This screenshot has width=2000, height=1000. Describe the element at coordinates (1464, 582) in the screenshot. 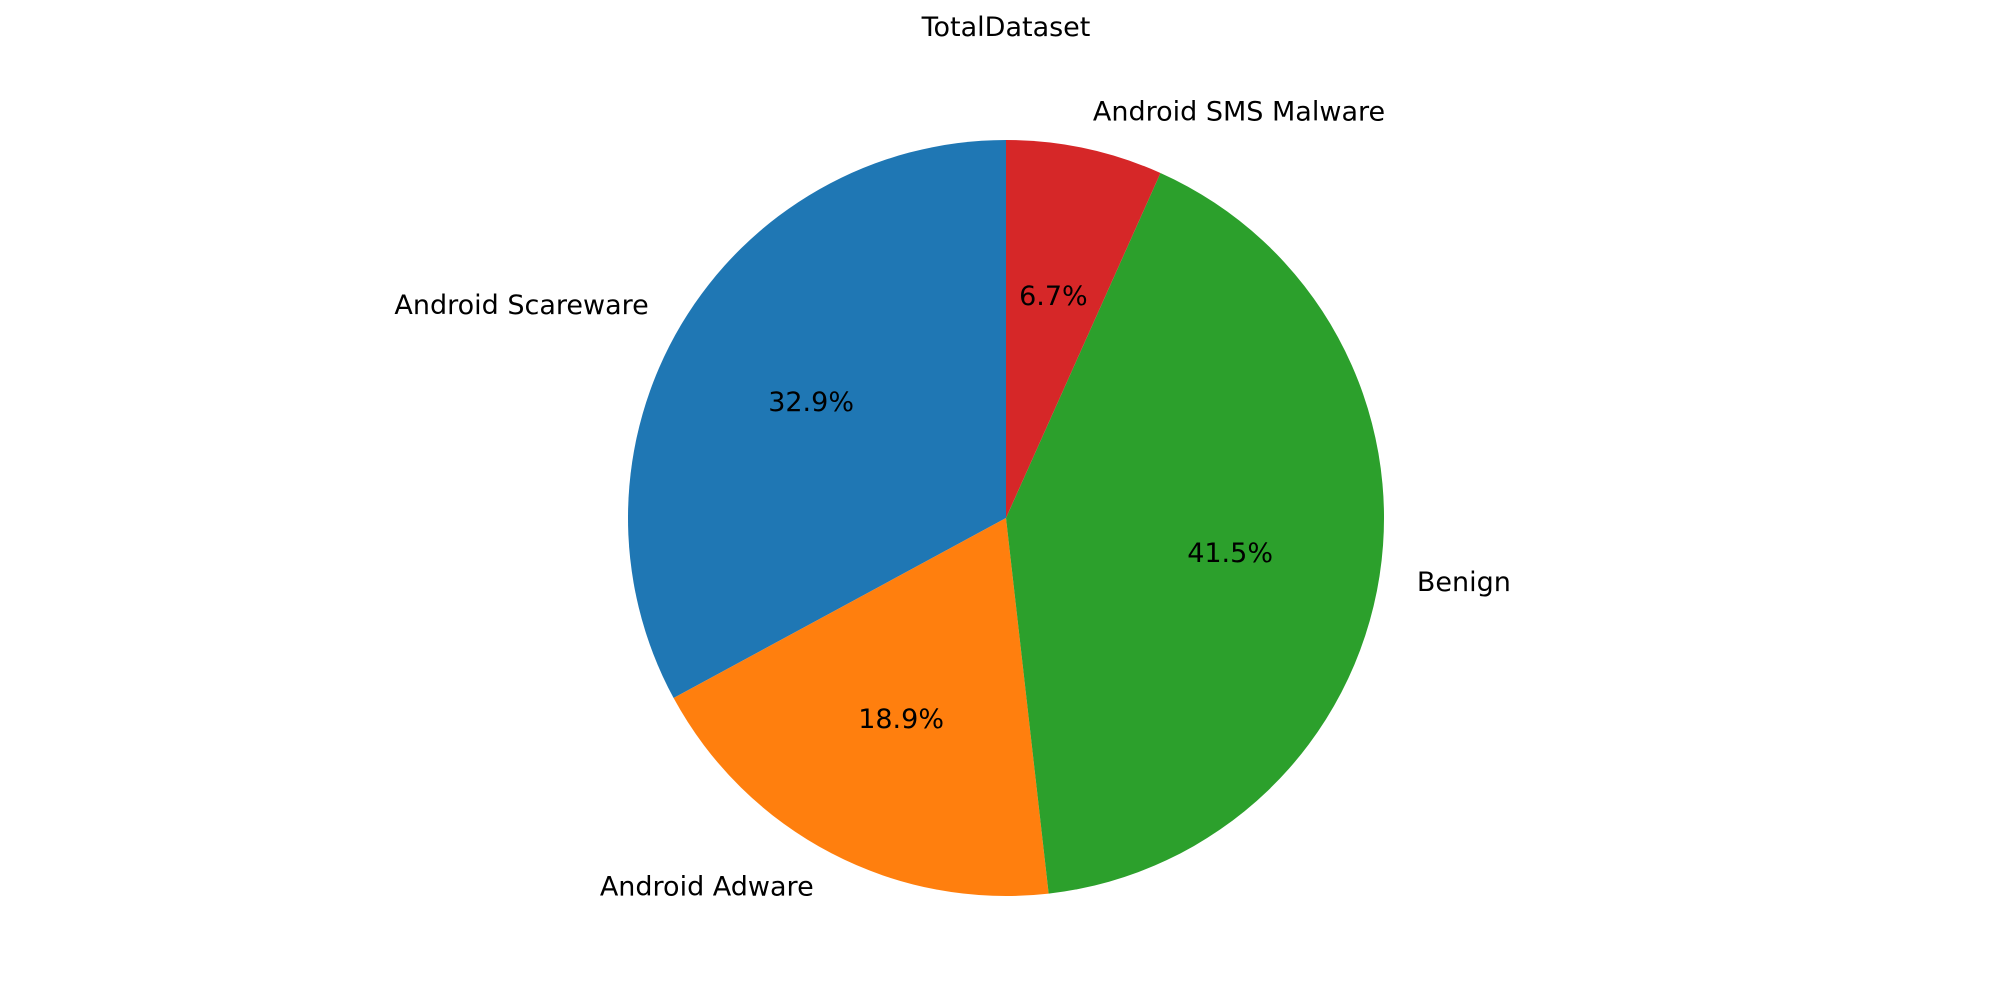

I see `slice-label: Benign` at that location.